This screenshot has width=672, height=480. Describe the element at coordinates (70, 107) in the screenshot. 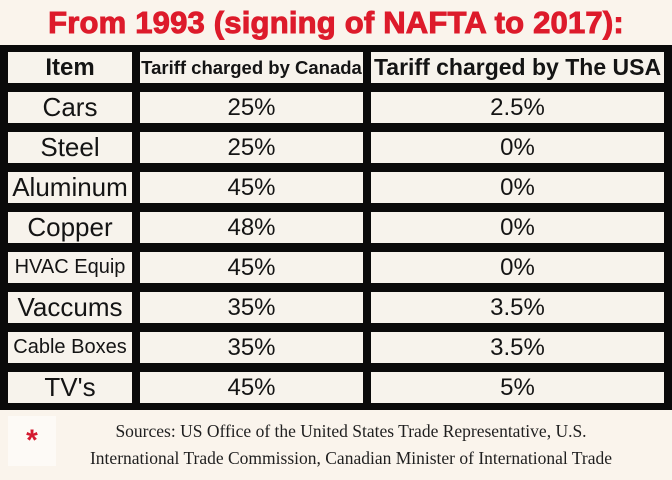

I see `table-row-item: Cars` at that location.